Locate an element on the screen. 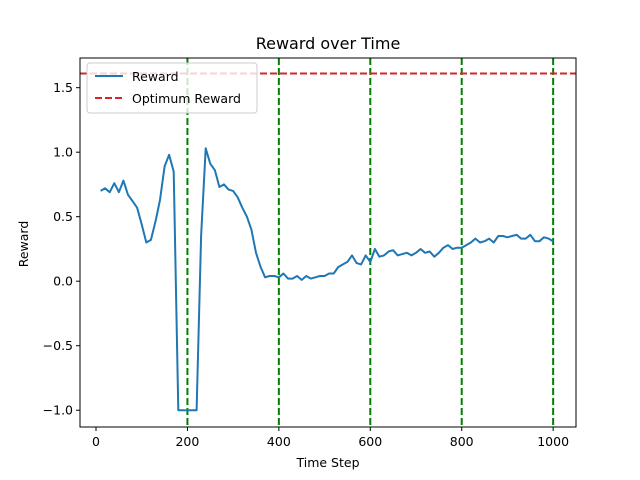 This screenshot has width=640, height=480. legend-label-reward: Reward is located at coordinates (155, 76).